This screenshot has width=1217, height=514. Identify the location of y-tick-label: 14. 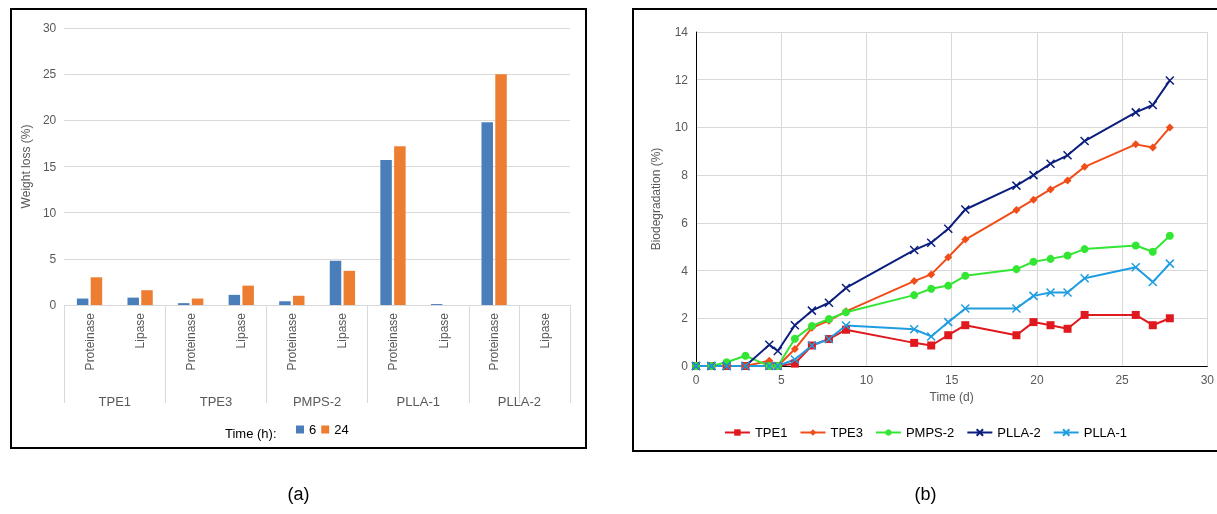
(681, 32).